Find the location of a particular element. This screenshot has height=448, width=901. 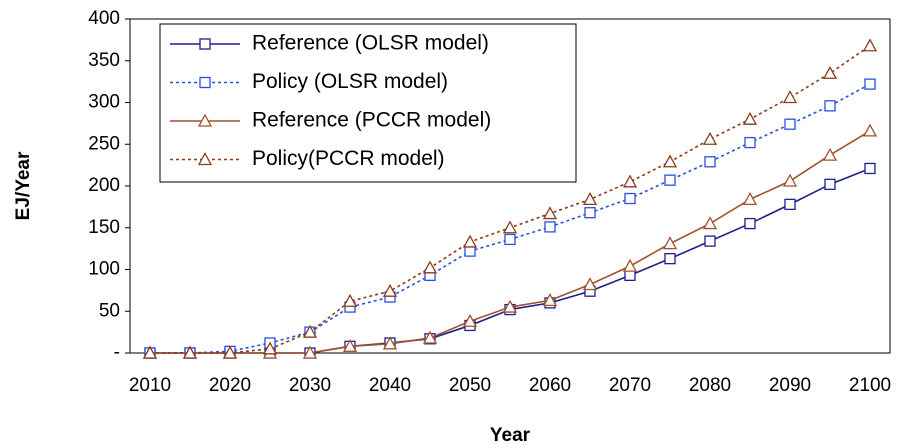

x-tick-label: 2060 is located at coordinates (550, 385).